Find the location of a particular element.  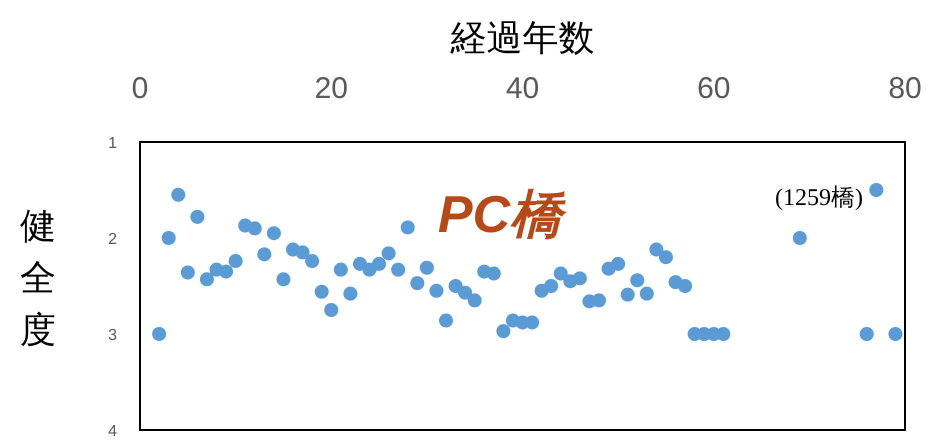

y-tick-label: 4 is located at coordinates (113, 431).